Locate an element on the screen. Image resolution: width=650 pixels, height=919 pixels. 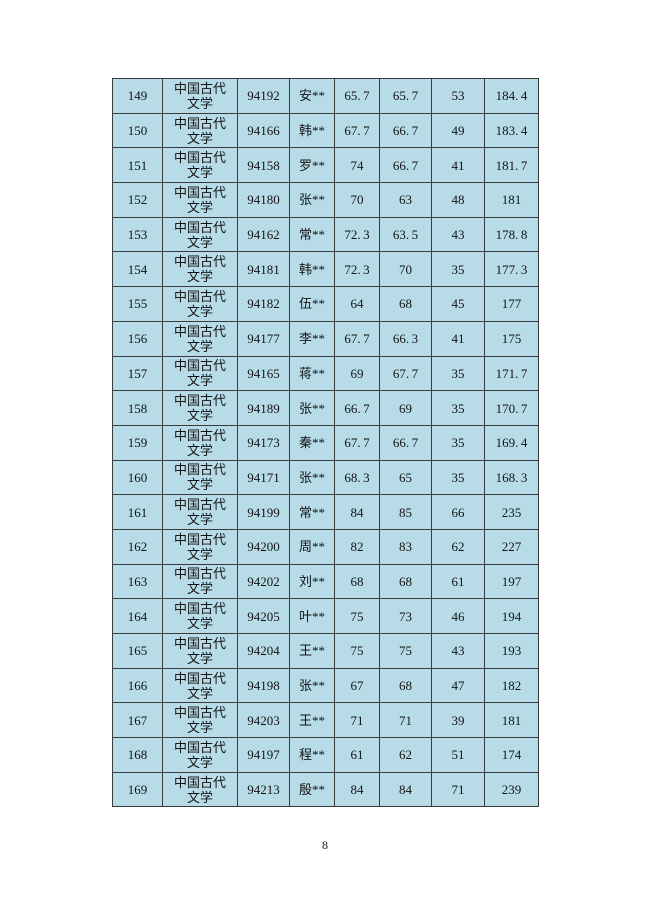
cell-score-2: 66. 3 is located at coordinates (405, 338).